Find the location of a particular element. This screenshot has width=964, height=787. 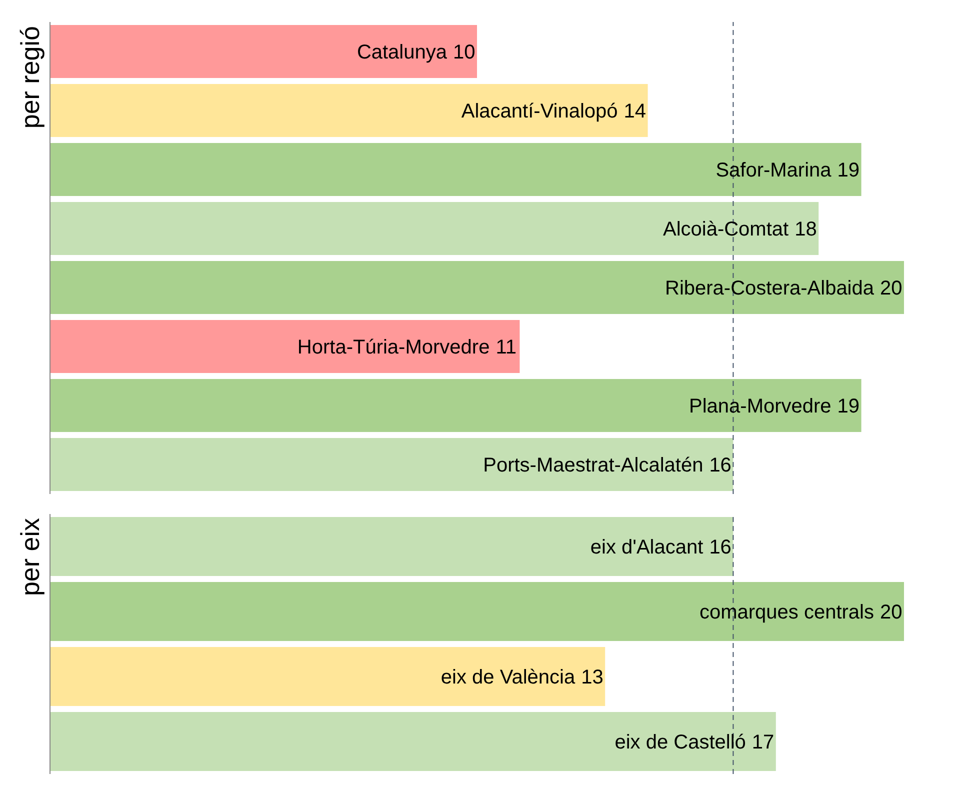

y-axis-title: per regió is located at coordinates (30, 77).